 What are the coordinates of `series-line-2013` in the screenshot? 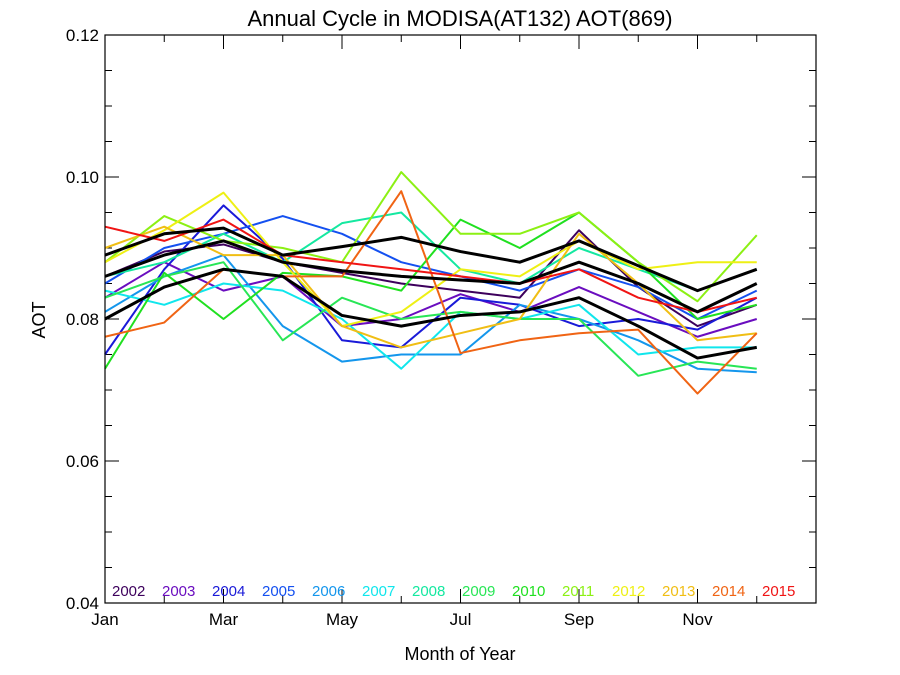 It's located at (430, 287).